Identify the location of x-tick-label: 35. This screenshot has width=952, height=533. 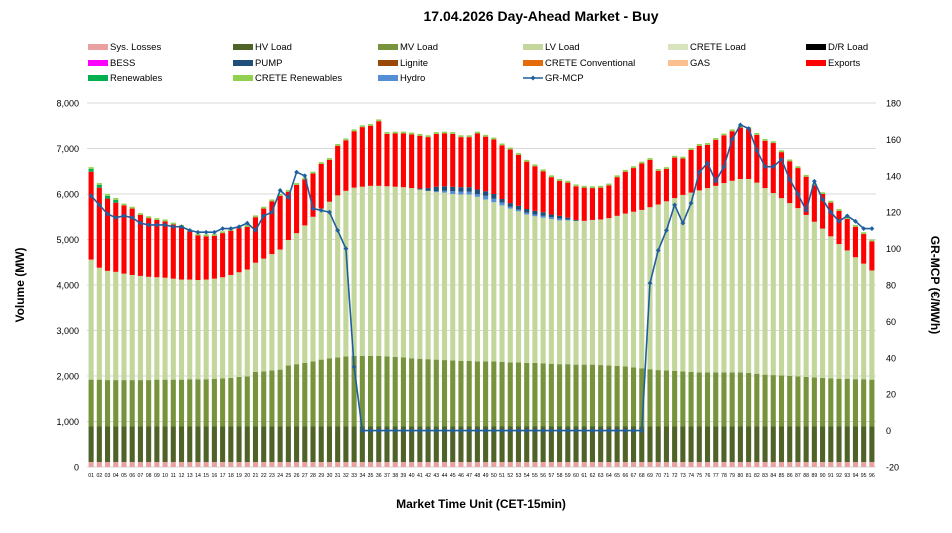
(371, 476).